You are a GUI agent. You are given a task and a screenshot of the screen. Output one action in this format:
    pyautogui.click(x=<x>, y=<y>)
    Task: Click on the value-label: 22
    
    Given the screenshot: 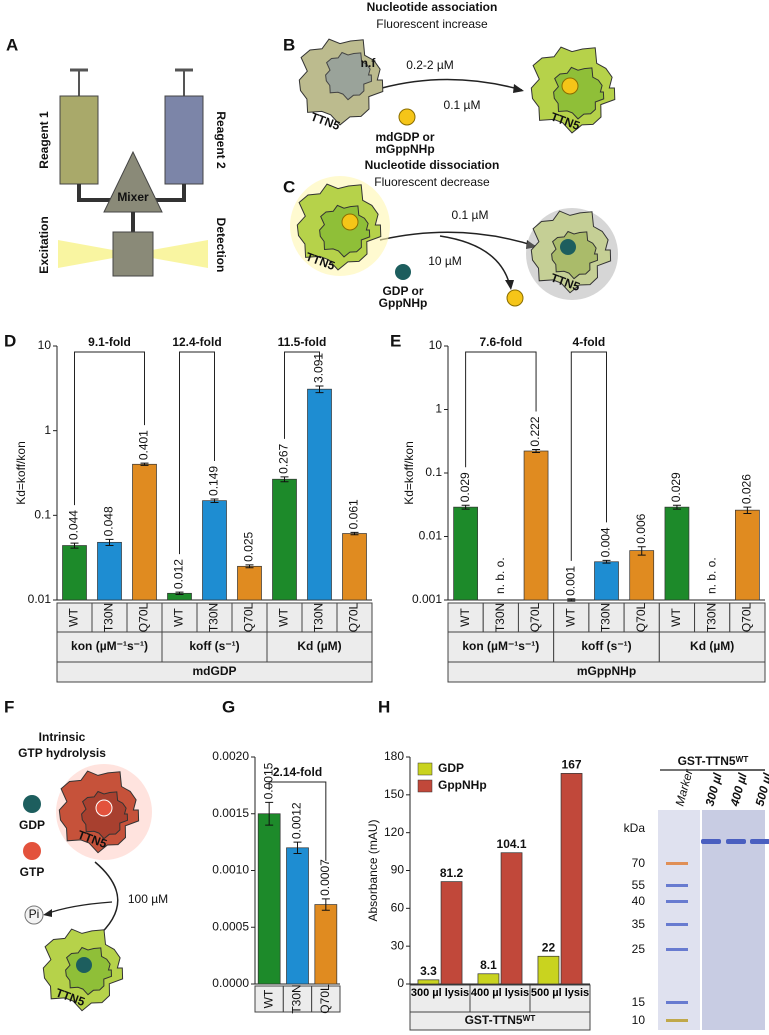 What is the action you would take?
    pyautogui.click(x=549, y=947)
    